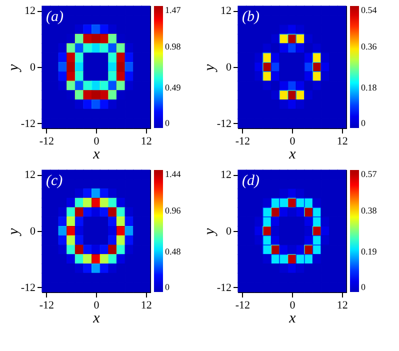 The height and width of the screenshot is (351, 399). What do you see at coordinates (173, 211) in the screenshot?
I see `color-bar-label: 0.96` at bounding box center [173, 211].